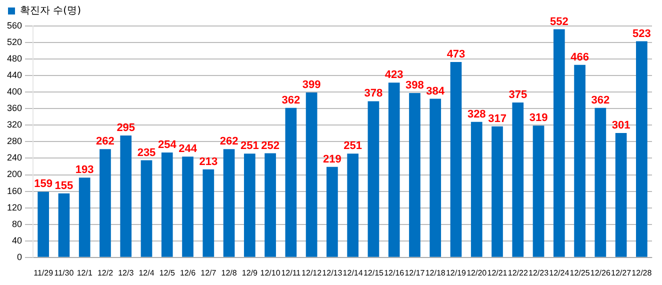 The image size is (662, 285). I want to click on y-tick-label: 520, so click(14, 42).